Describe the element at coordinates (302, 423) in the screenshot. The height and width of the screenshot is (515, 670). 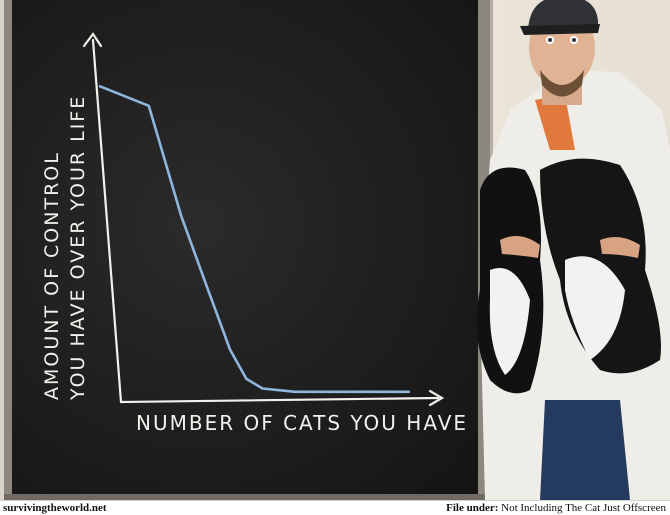
I see `x-axis-label: NUMBER OF CATS YOU HAVE` at that location.